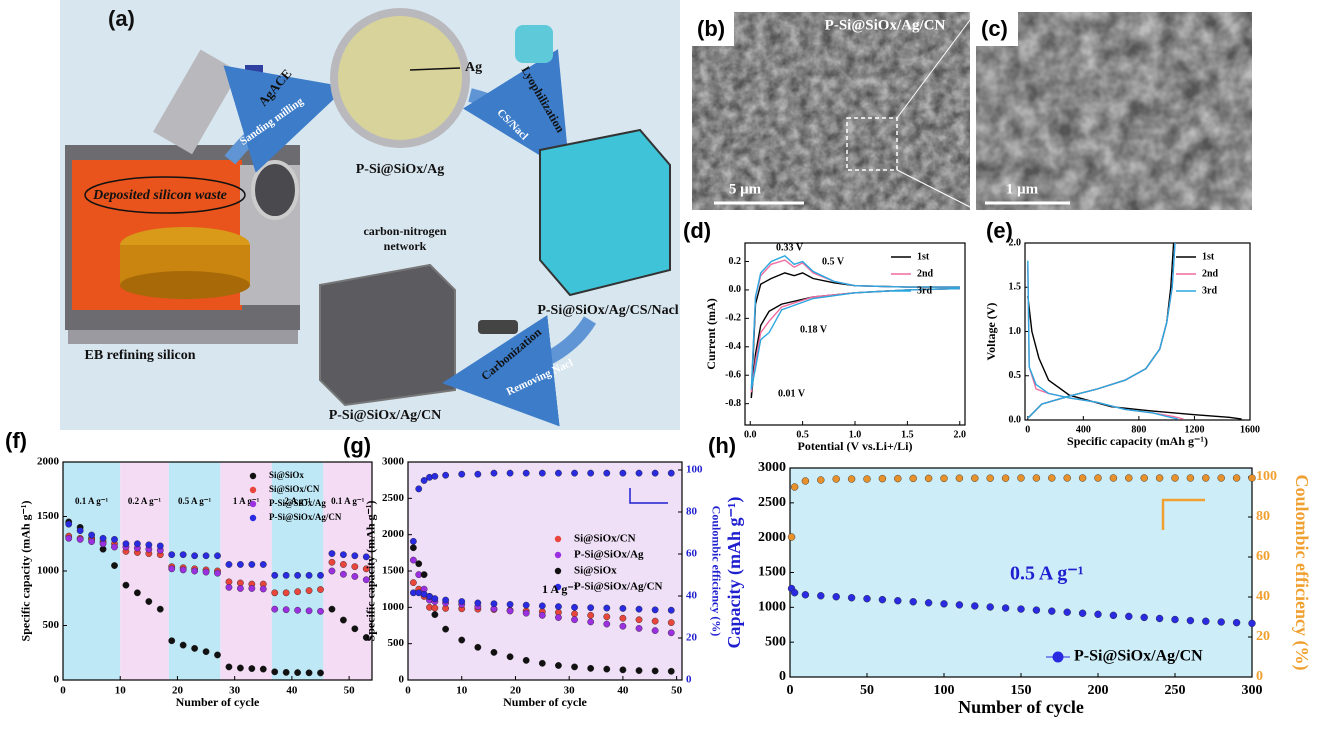  What do you see at coordinates (385, 415) in the screenshot?
I see `text: P-Si@SiOx/Ag/CN` at bounding box center [385, 415].